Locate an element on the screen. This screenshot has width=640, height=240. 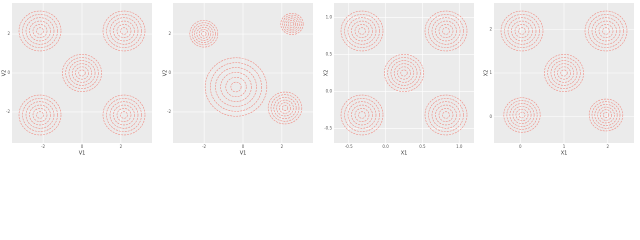
x-tick-label: 2 is located at coordinates (121, 146).